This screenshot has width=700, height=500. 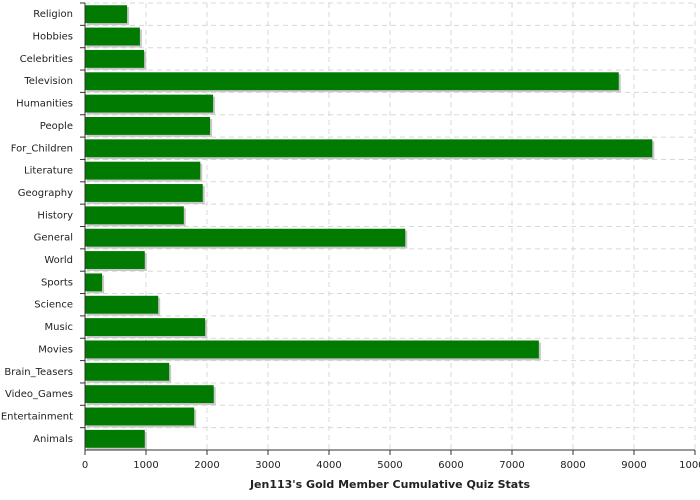 What do you see at coordinates (53, 305) in the screenshot?
I see `y-tick-label: Science` at bounding box center [53, 305].